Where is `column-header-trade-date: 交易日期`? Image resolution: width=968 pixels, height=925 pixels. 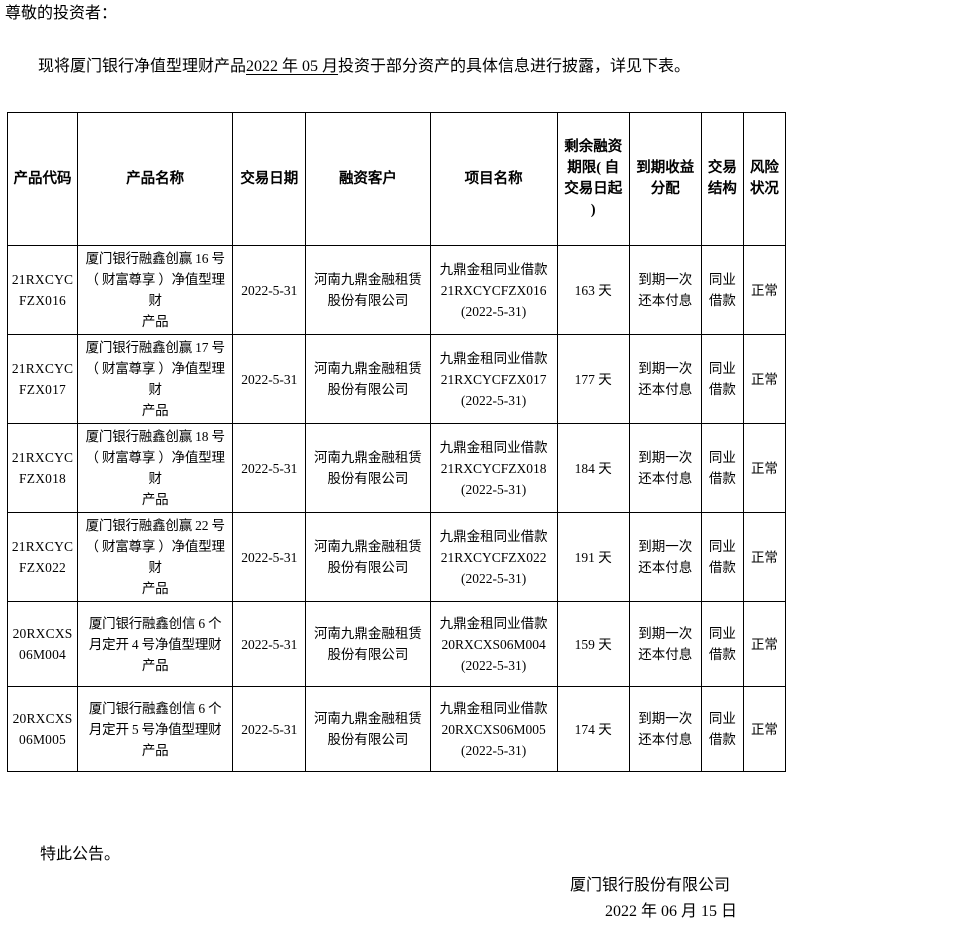 column-header-trade-date: 交易日期 is located at coordinates (269, 179).